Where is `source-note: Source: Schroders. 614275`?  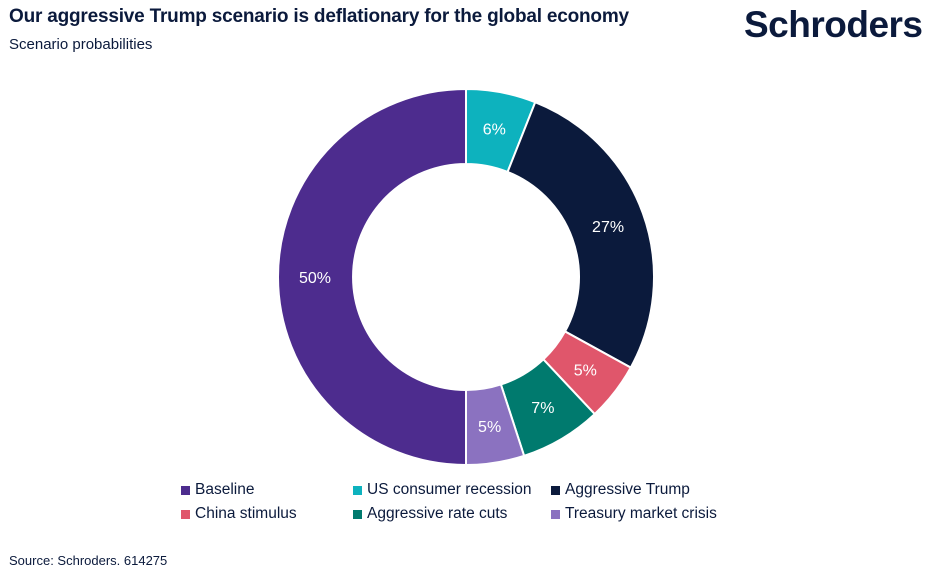
source-note: Source: Schroders. 614275 is located at coordinates (88, 560).